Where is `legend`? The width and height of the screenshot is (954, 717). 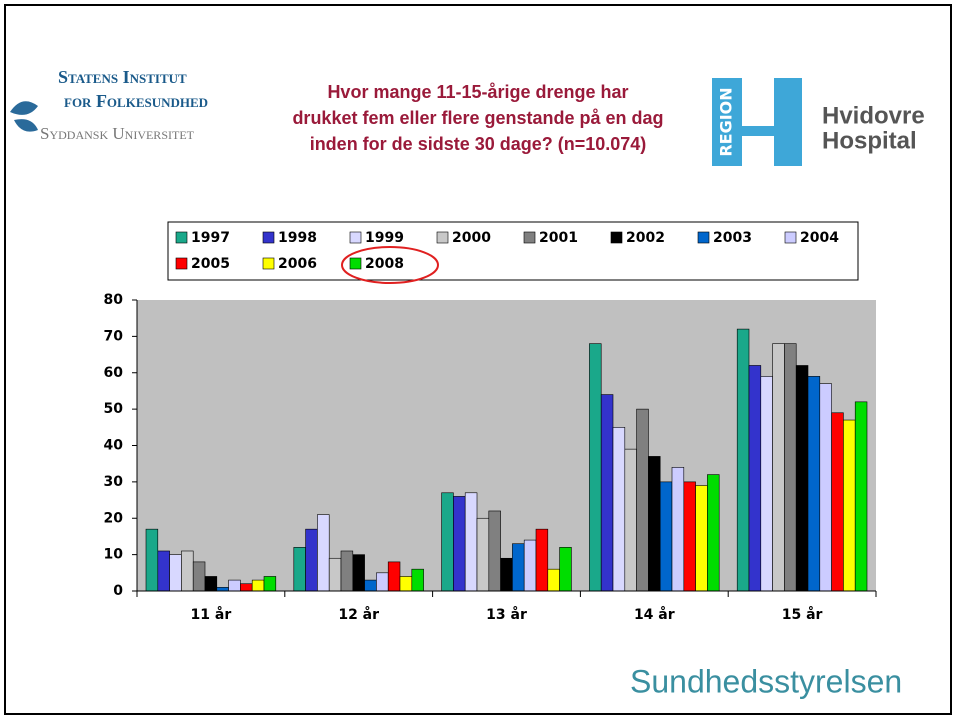
legend is located at coordinates (513, 251).